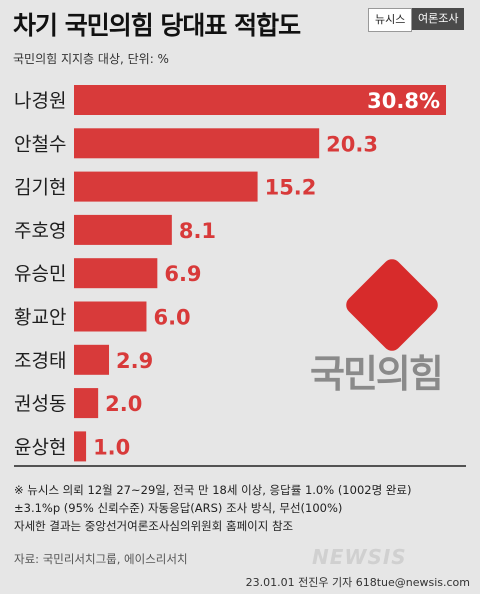  I want to click on category-label: 안철수, so click(40, 144).